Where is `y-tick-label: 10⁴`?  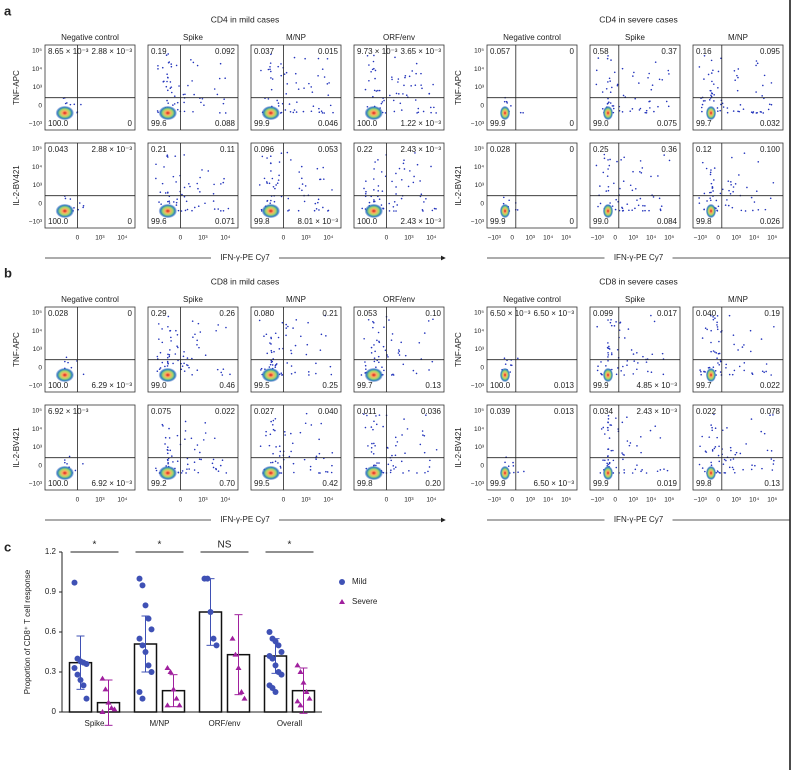
y-tick-label: 10⁴ is located at coordinates (37, 429).